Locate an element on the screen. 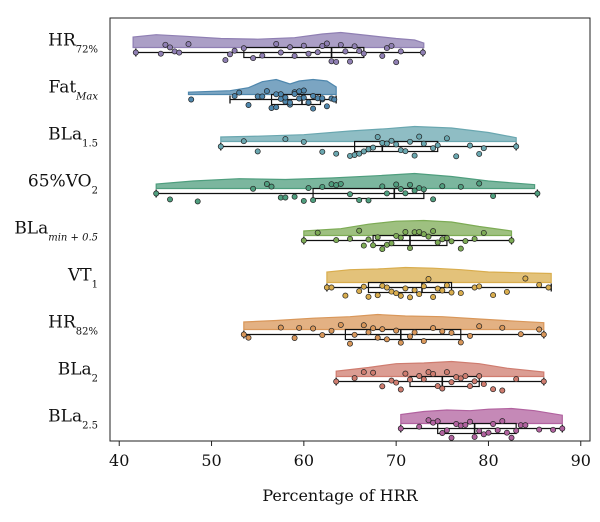  category-label-2: BLa1.5 is located at coordinates (73, 137).